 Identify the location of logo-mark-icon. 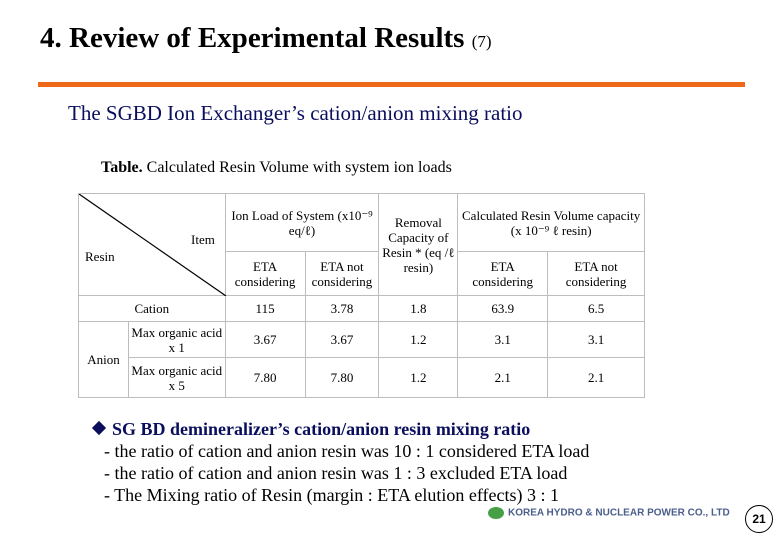
(496, 513).